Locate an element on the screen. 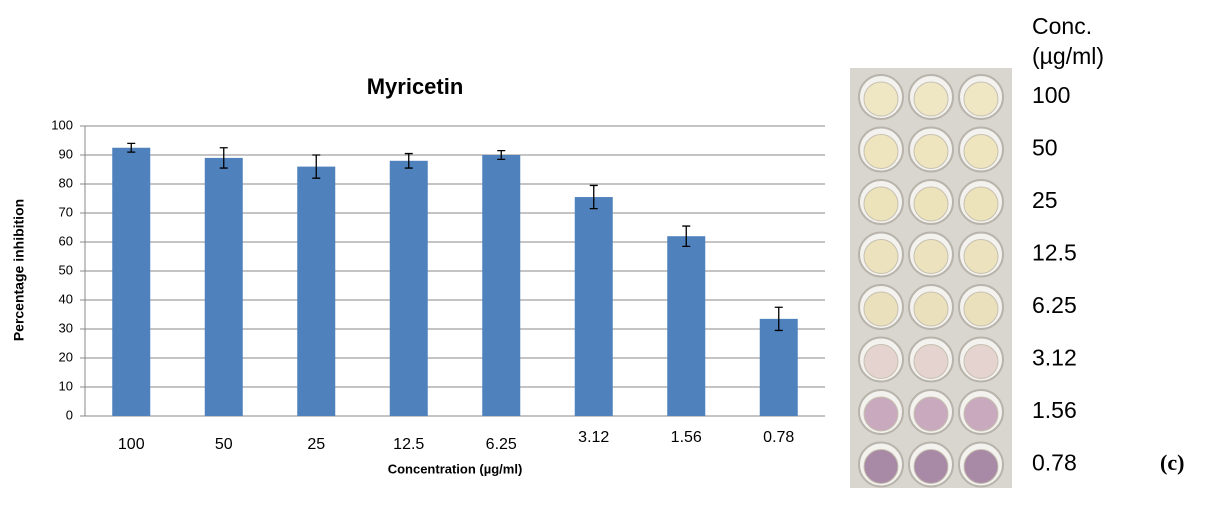  y-tick-label: 30 is located at coordinates (66, 327).